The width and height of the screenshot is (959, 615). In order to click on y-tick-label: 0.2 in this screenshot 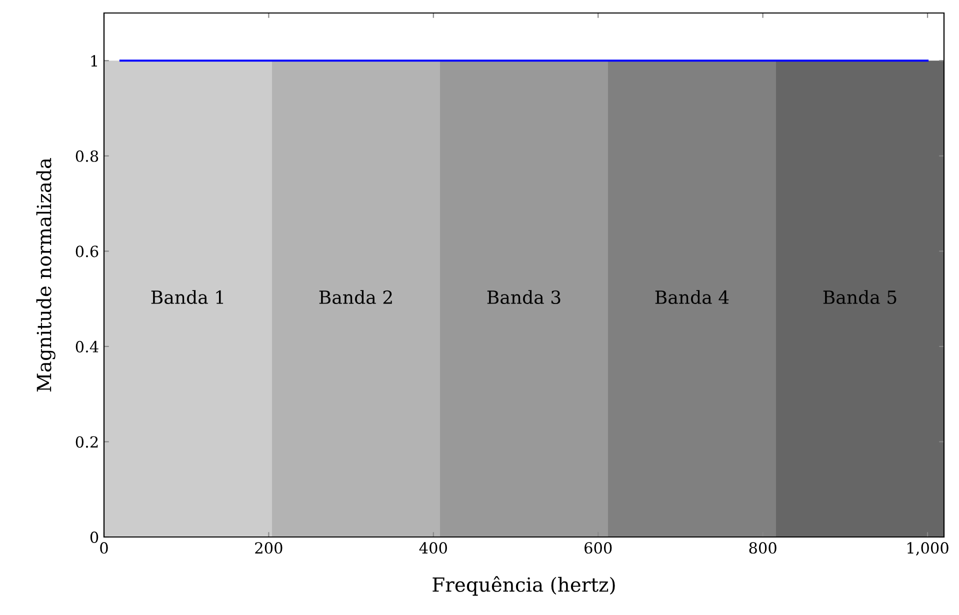, I will do `click(87, 442)`.